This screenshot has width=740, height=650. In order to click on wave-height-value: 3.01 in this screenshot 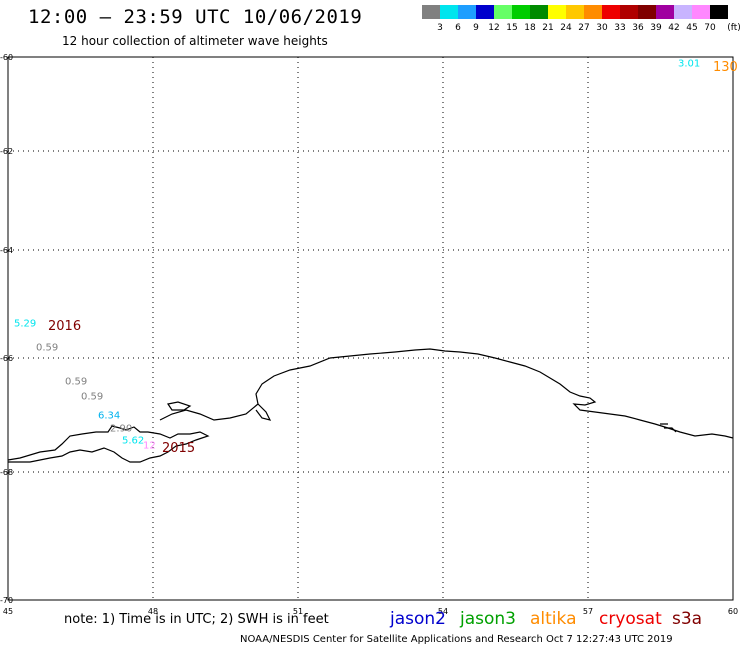, I will do `click(689, 63)`.